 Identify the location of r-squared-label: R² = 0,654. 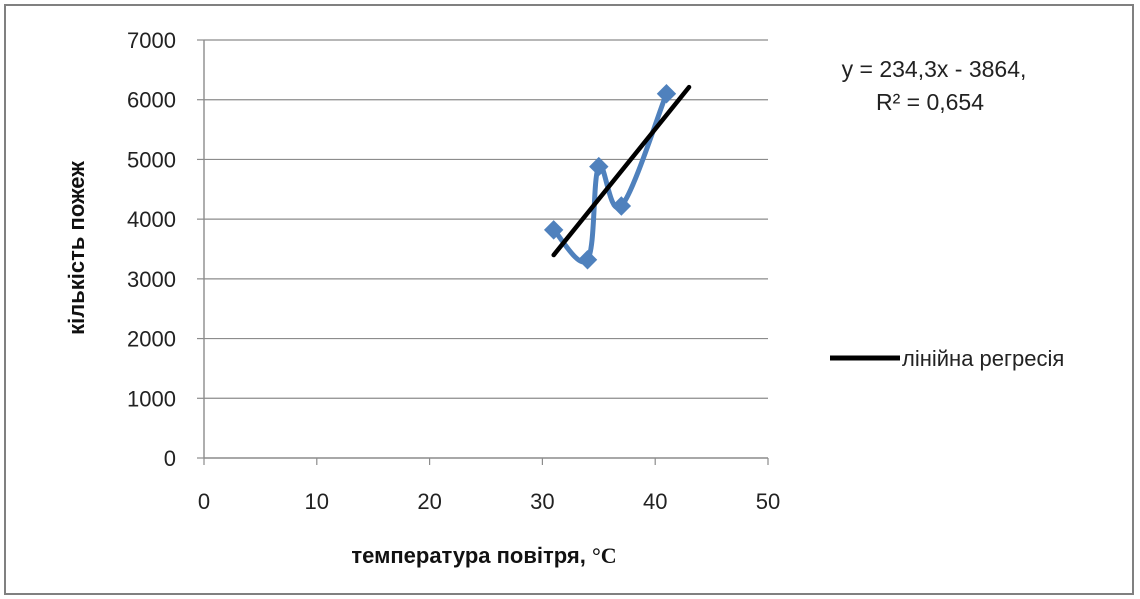
(930, 102).